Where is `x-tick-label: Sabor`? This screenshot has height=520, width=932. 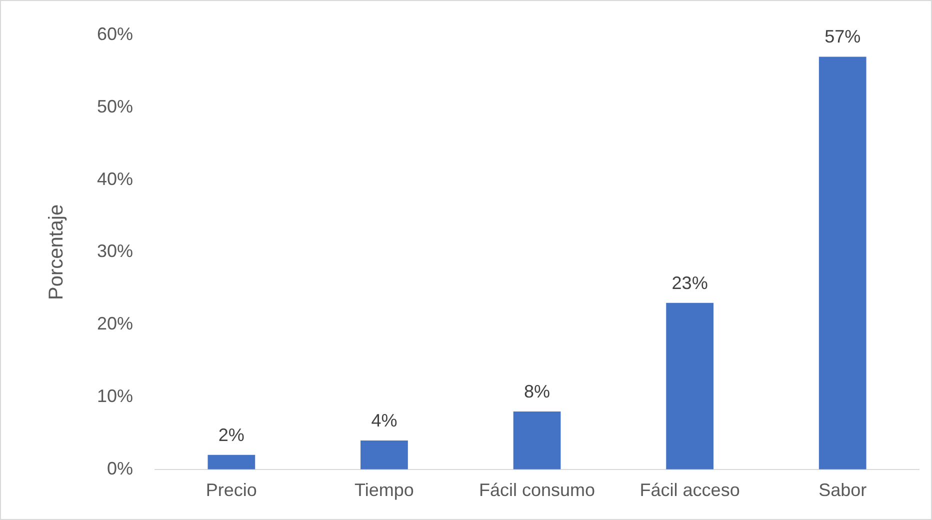 x-tick-label: Sabor is located at coordinates (842, 490).